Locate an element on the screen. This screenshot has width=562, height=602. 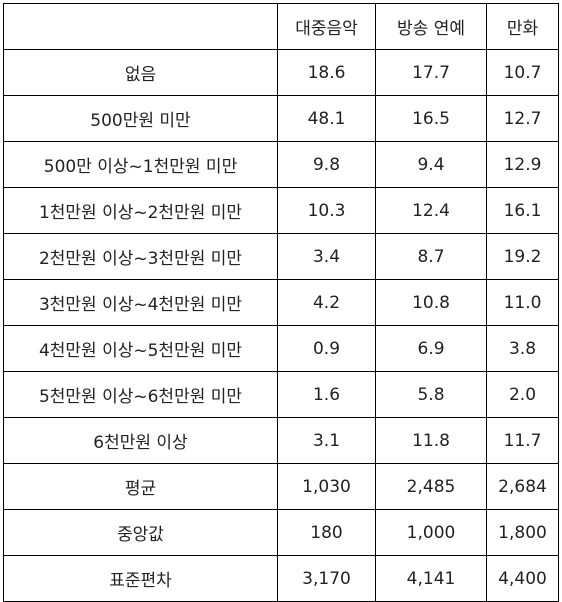
table-row: 6천만원 이상 3.1 11.8 11.7 is located at coordinates (281, 440).